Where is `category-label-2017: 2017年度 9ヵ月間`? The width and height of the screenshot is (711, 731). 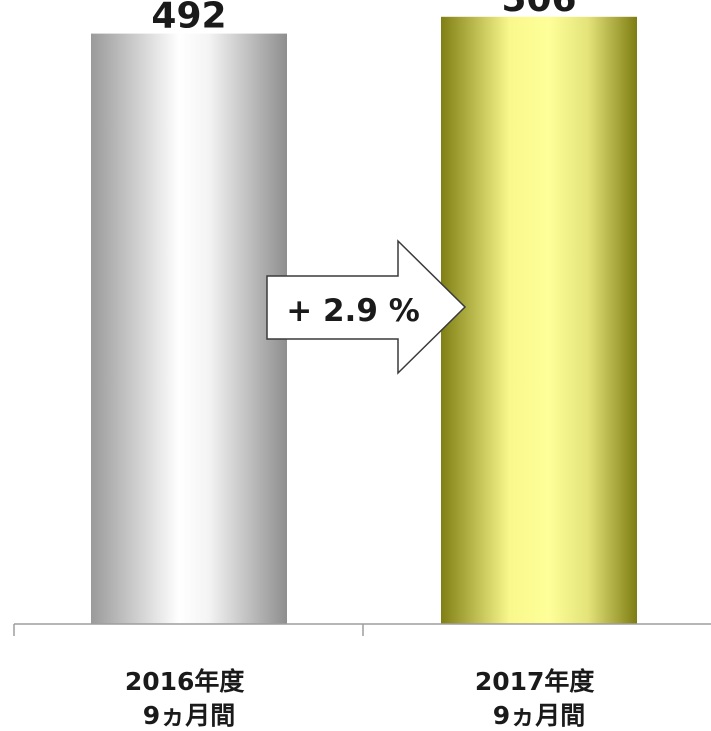
category-label-2017: 2017年度 9ヵ月間 is located at coordinates (539, 698).